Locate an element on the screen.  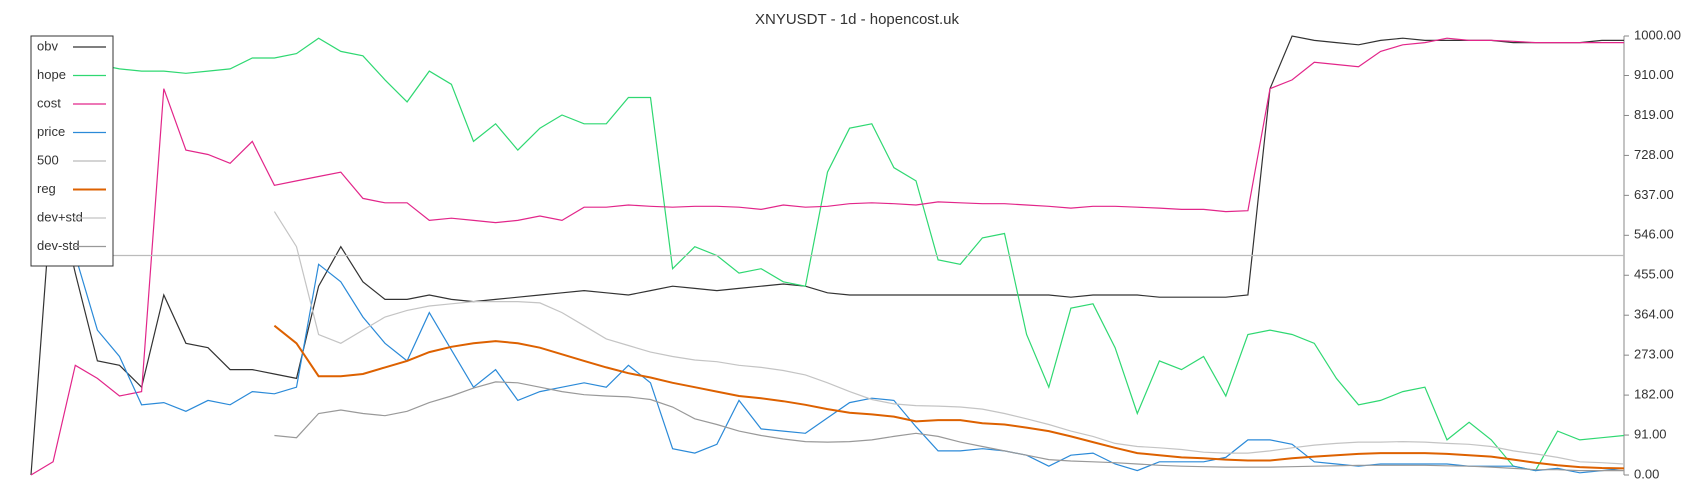
legend-label: hope is located at coordinates (51, 74).